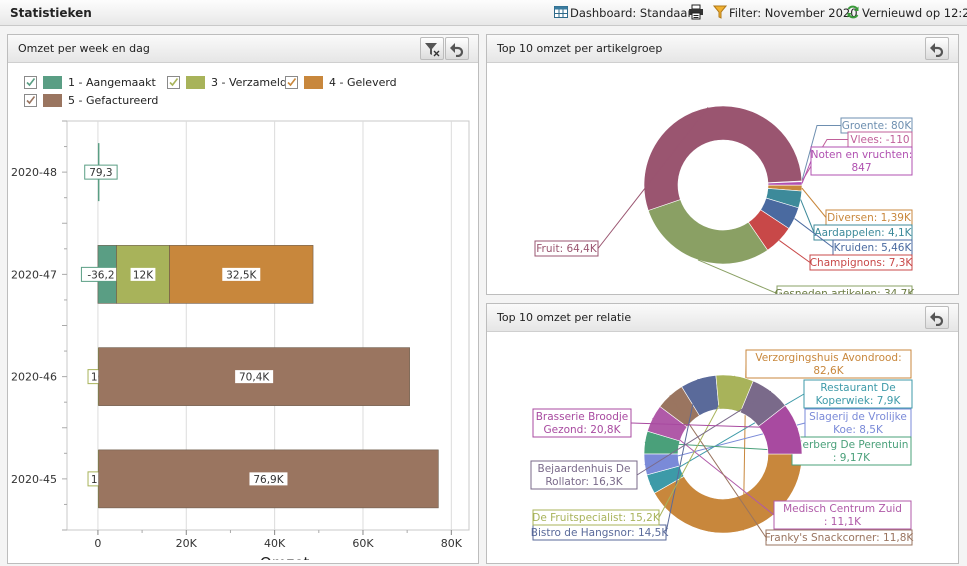  I want to click on legend-label: 4 - Geleverd, so click(363, 82).